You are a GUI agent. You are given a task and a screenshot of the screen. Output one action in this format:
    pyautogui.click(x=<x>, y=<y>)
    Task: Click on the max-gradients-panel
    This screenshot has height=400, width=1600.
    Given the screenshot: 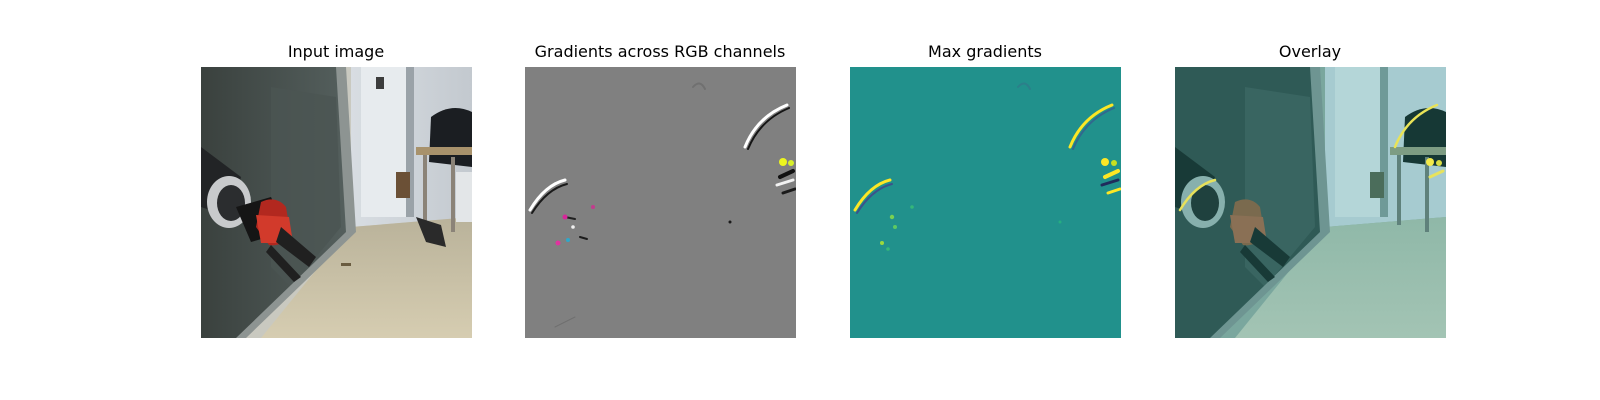 What is the action you would take?
    pyautogui.click(x=985, y=202)
    